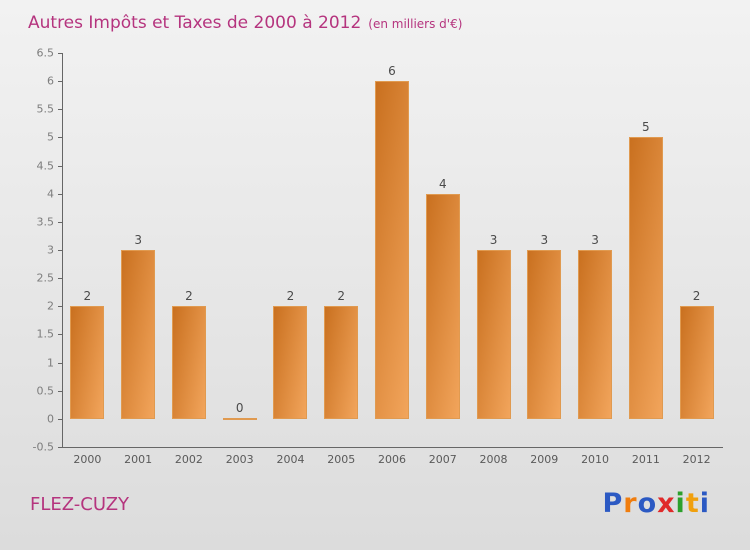 Image resolution: width=750 pixels, height=550 pixels. I want to click on y-tick-label: 5, so click(50, 137).